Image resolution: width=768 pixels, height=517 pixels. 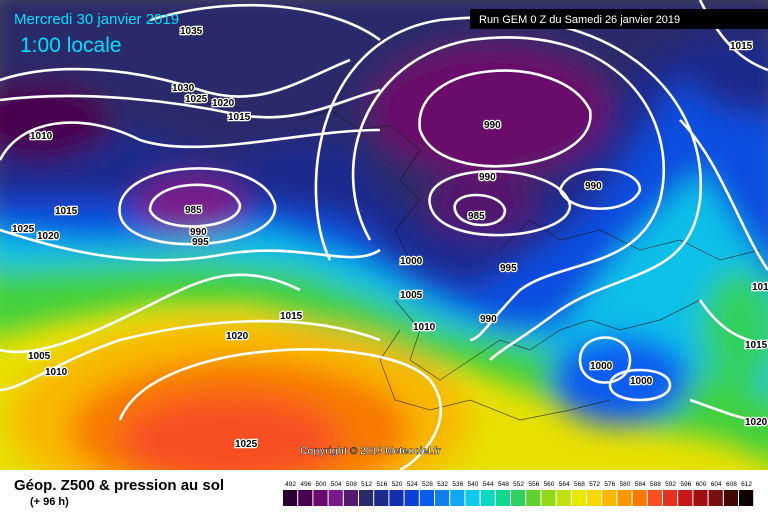 I want to click on legend-level: 592, so click(x=670, y=484).